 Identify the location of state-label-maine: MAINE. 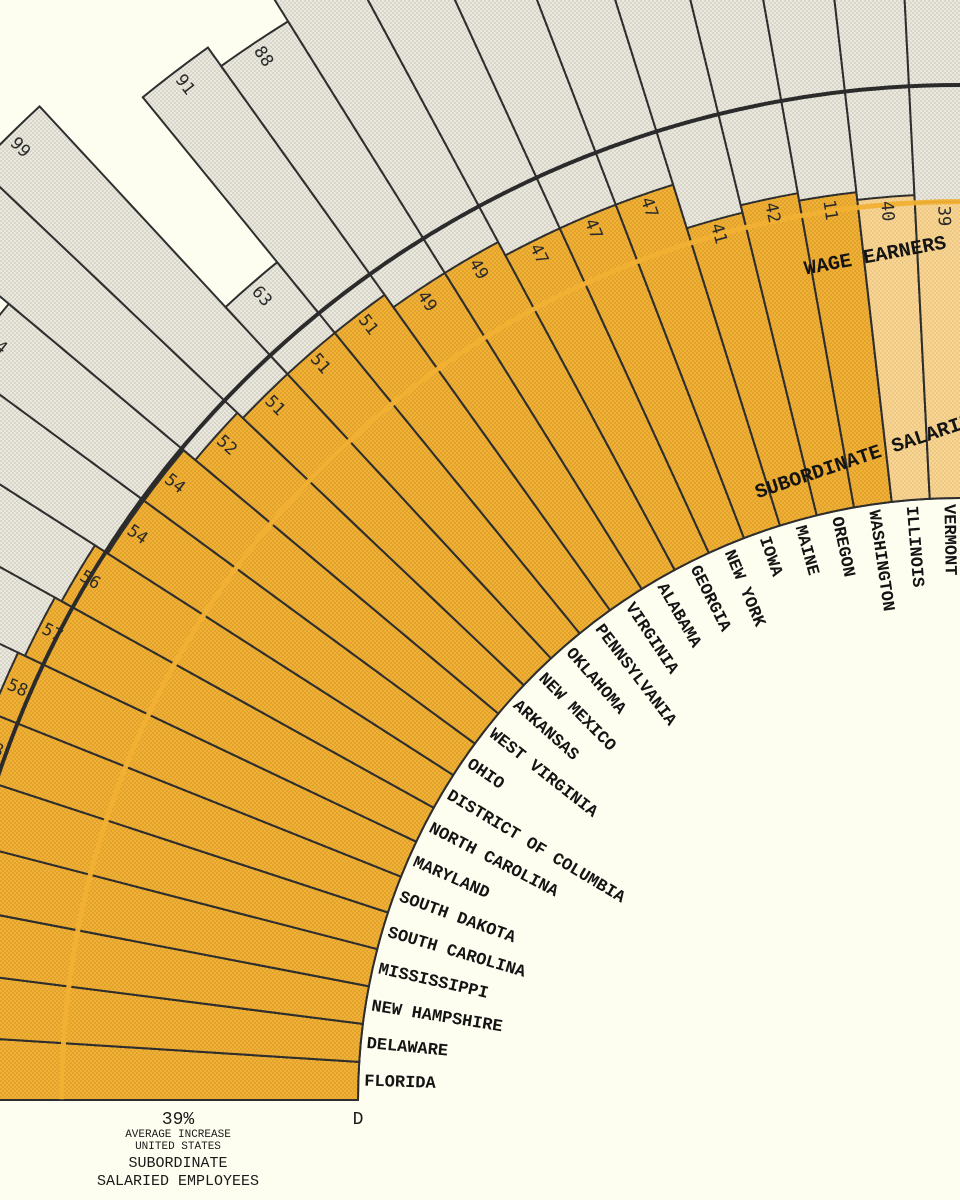
(806, 551).